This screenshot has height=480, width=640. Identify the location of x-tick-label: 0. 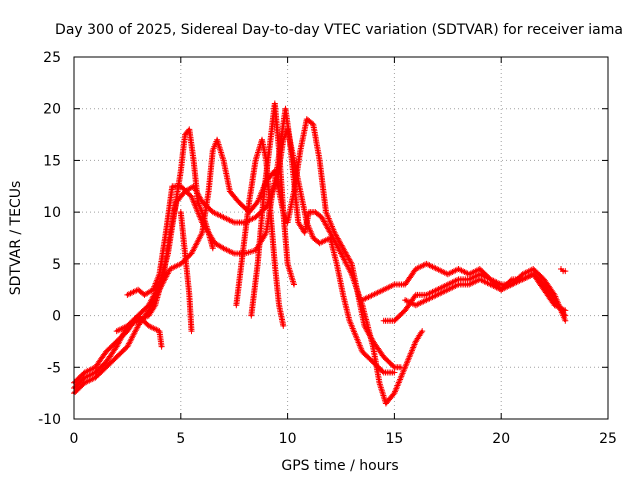
(74, 439).